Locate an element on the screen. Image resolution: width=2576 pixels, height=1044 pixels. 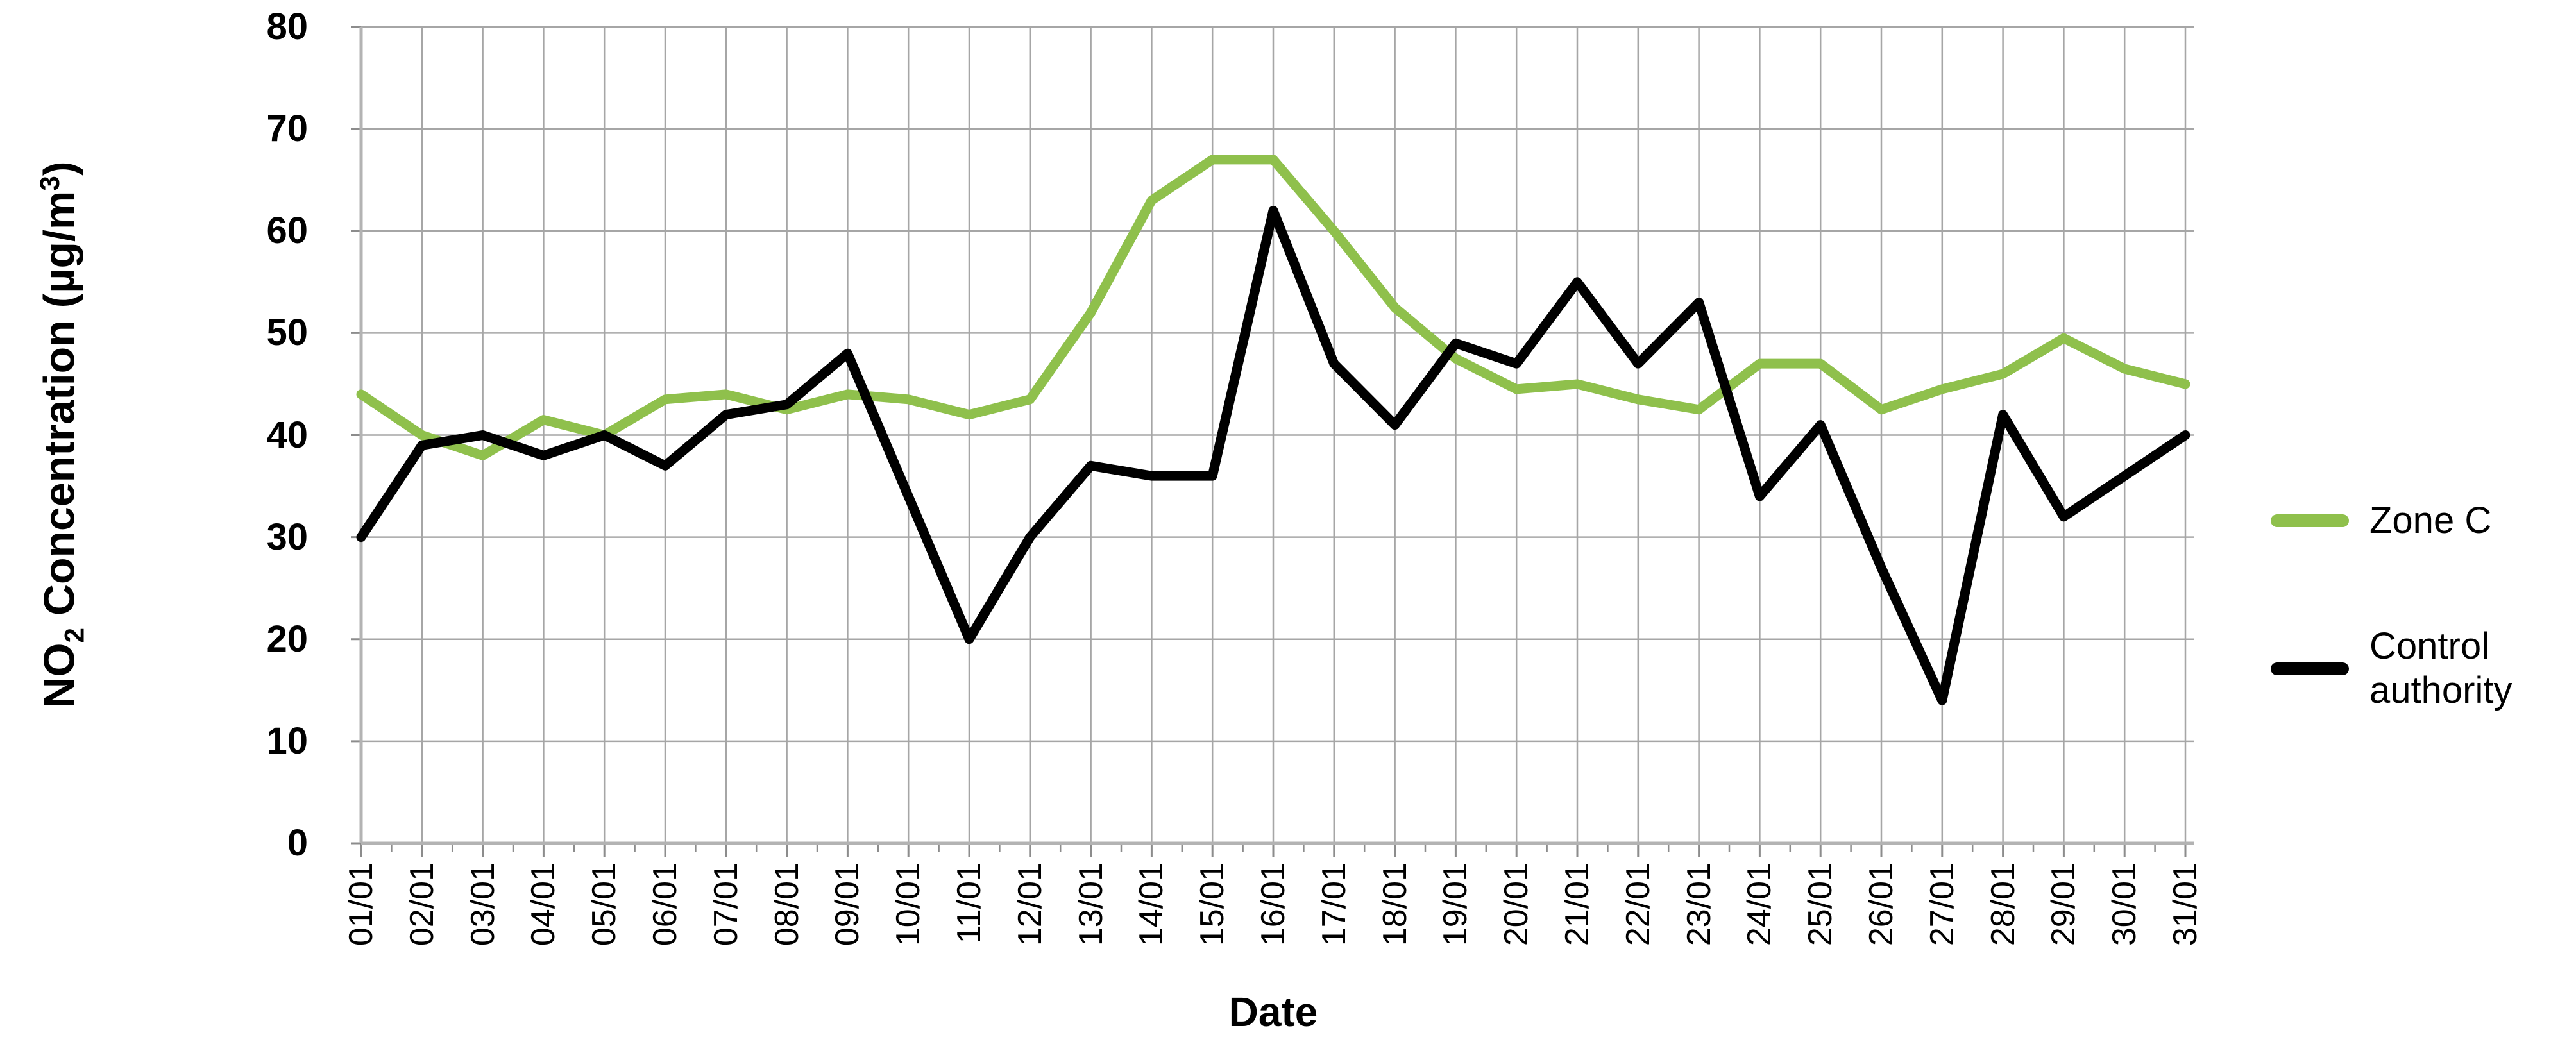
y-axis-tick-label: 50 is located at coordinates (287, 333).